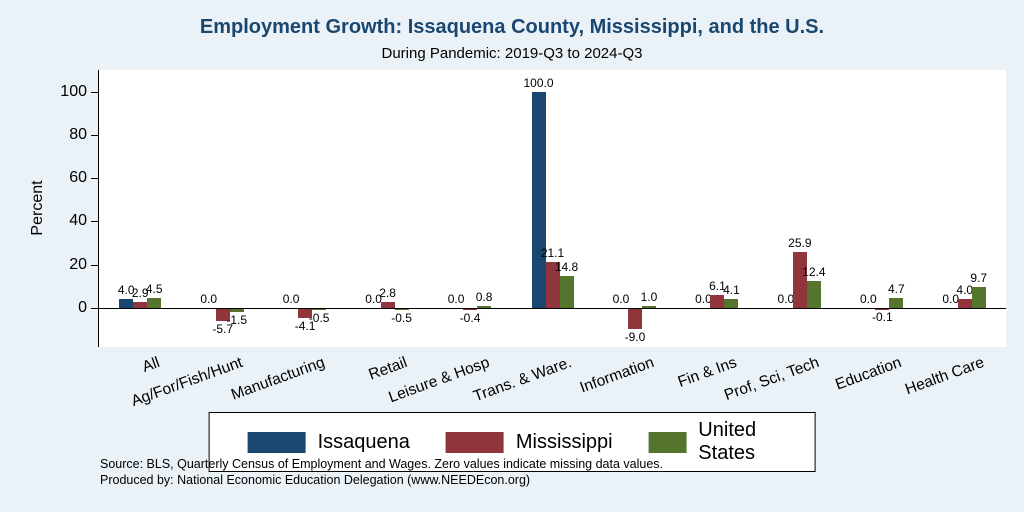  I want to click on chart-subtitle: During Pandemic: 2019-Q3 to 2024-Q3, so click(512, 53).